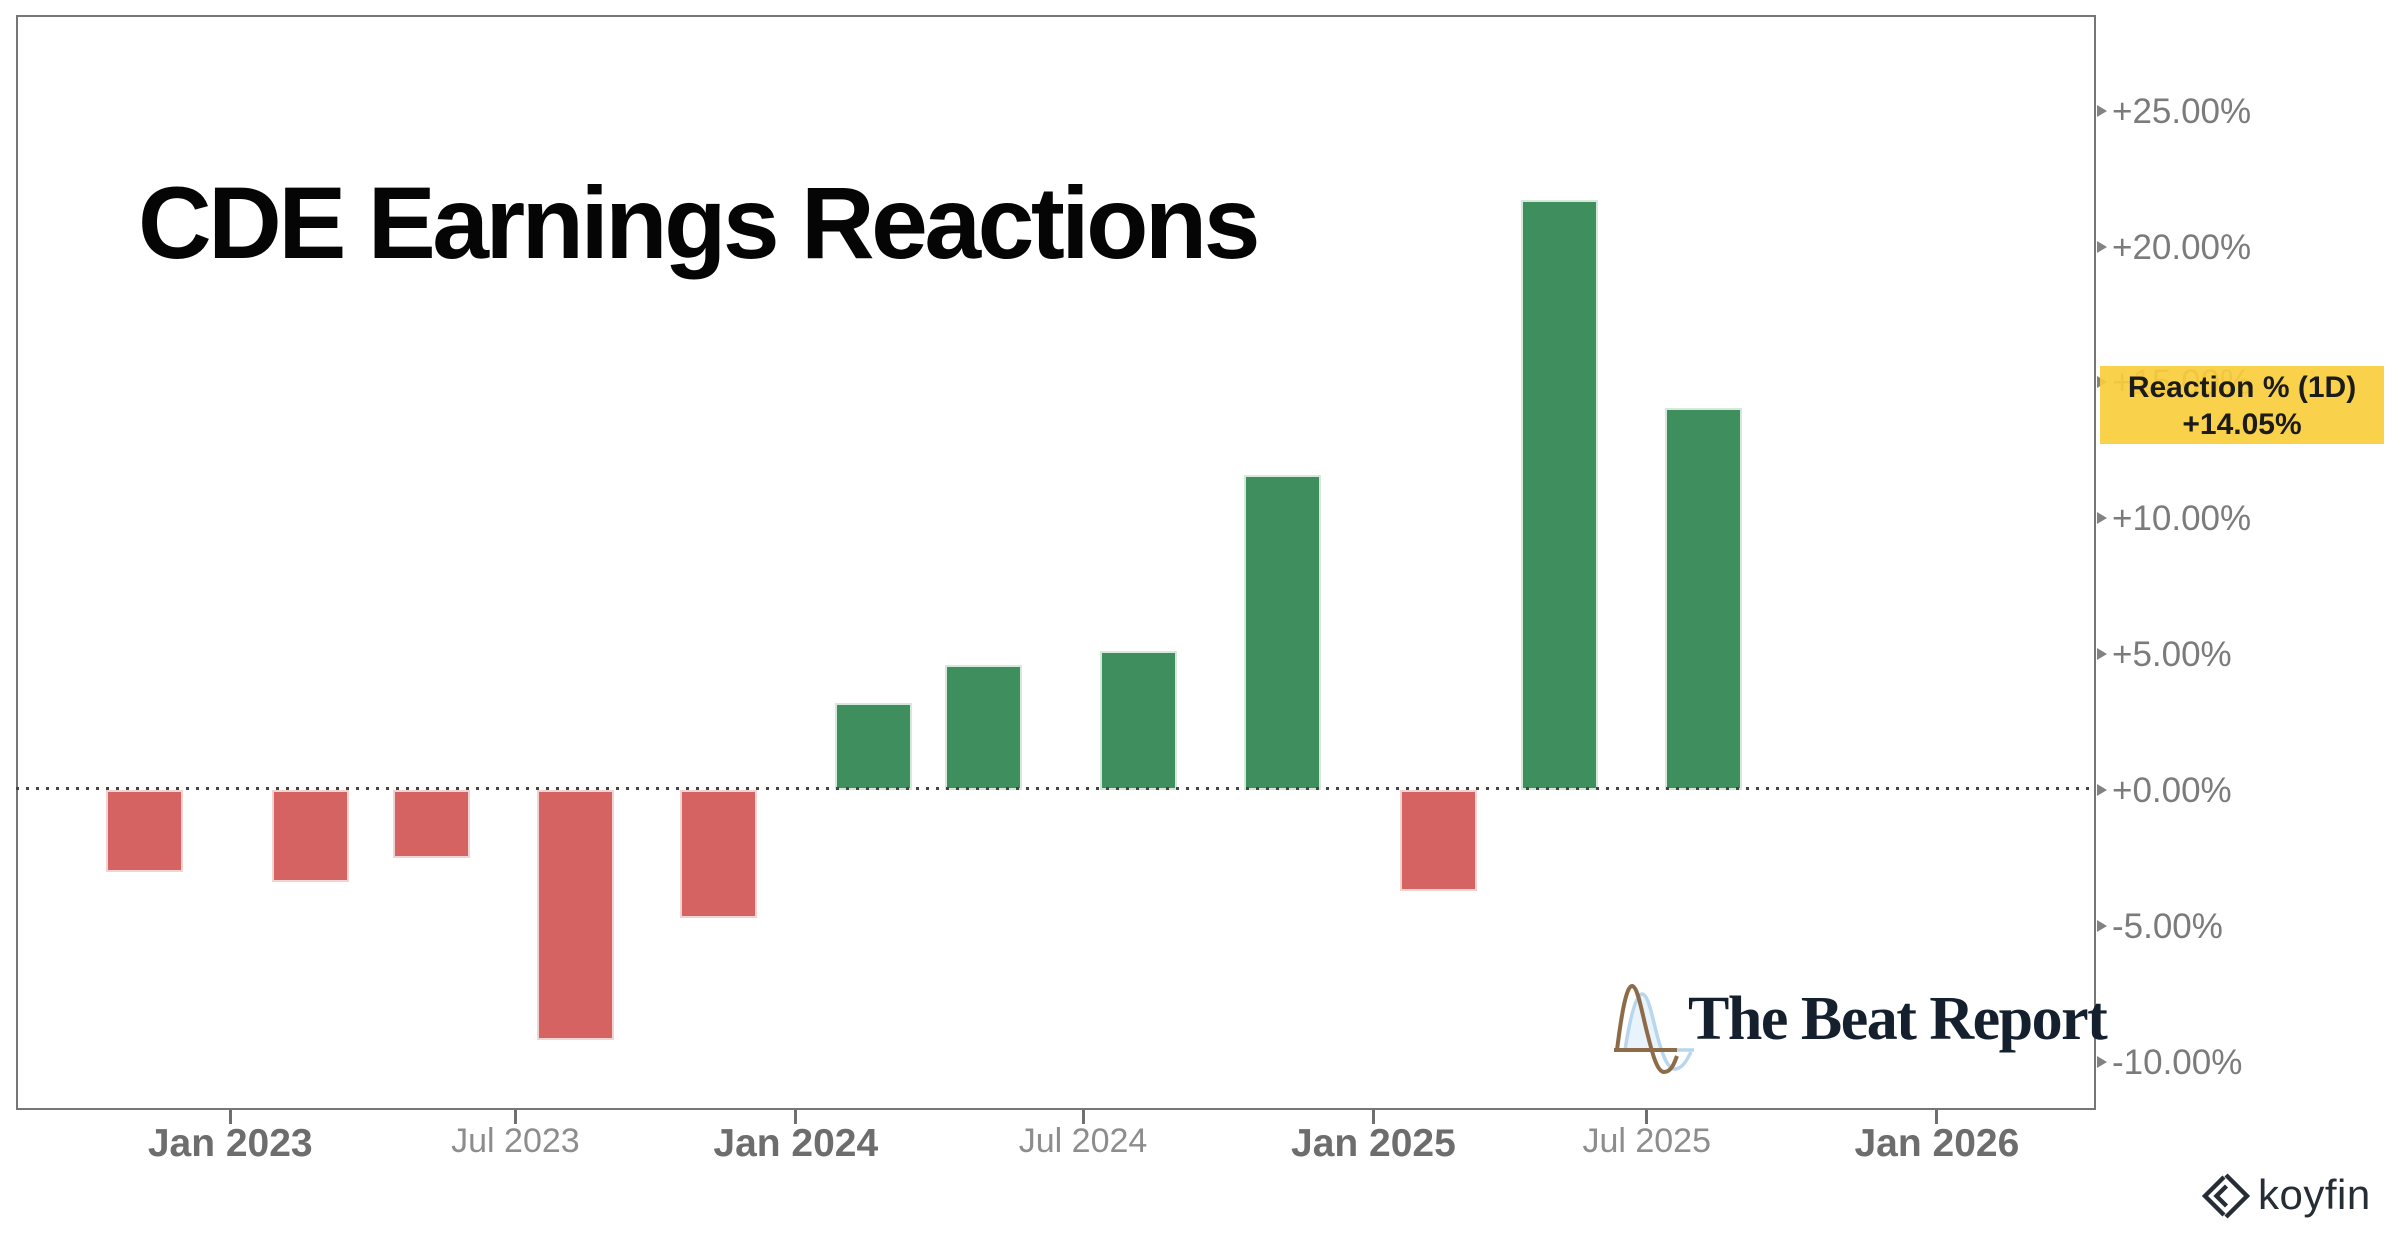  What do you see at coordinates (1139, 720) in the screenshot?
I see `bar-aug-2024` at bounding box center [1139, 720].